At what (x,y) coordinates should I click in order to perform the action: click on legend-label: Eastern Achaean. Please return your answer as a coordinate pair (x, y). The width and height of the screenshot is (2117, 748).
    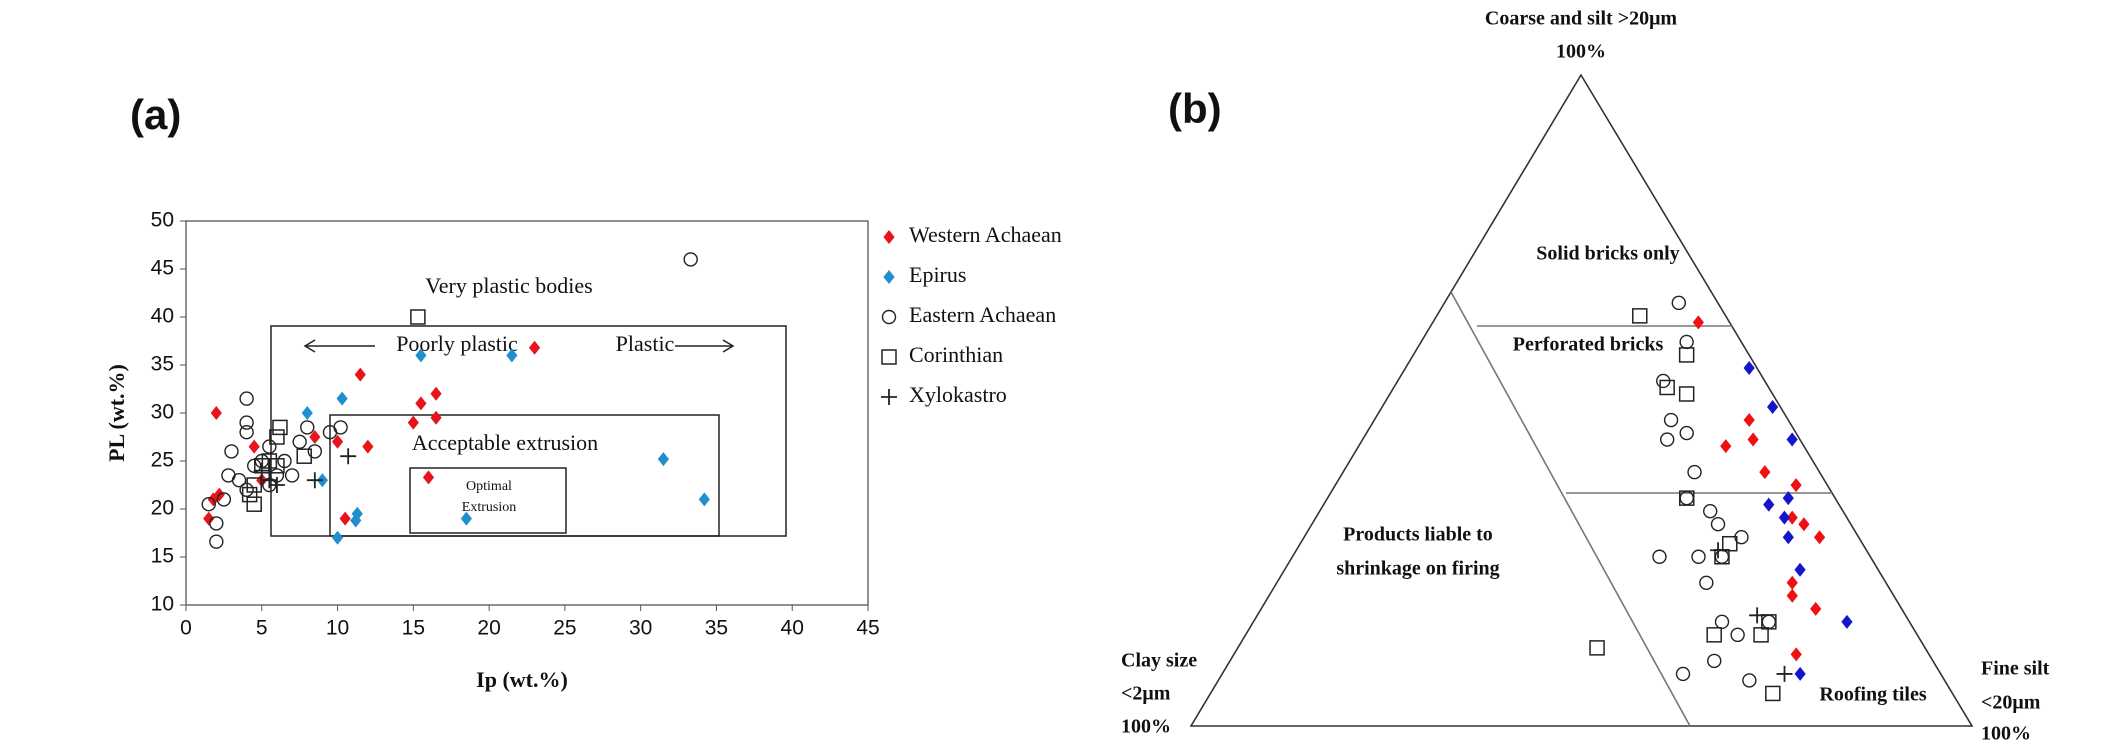
    Looking at the image, I should click on (982, 314).